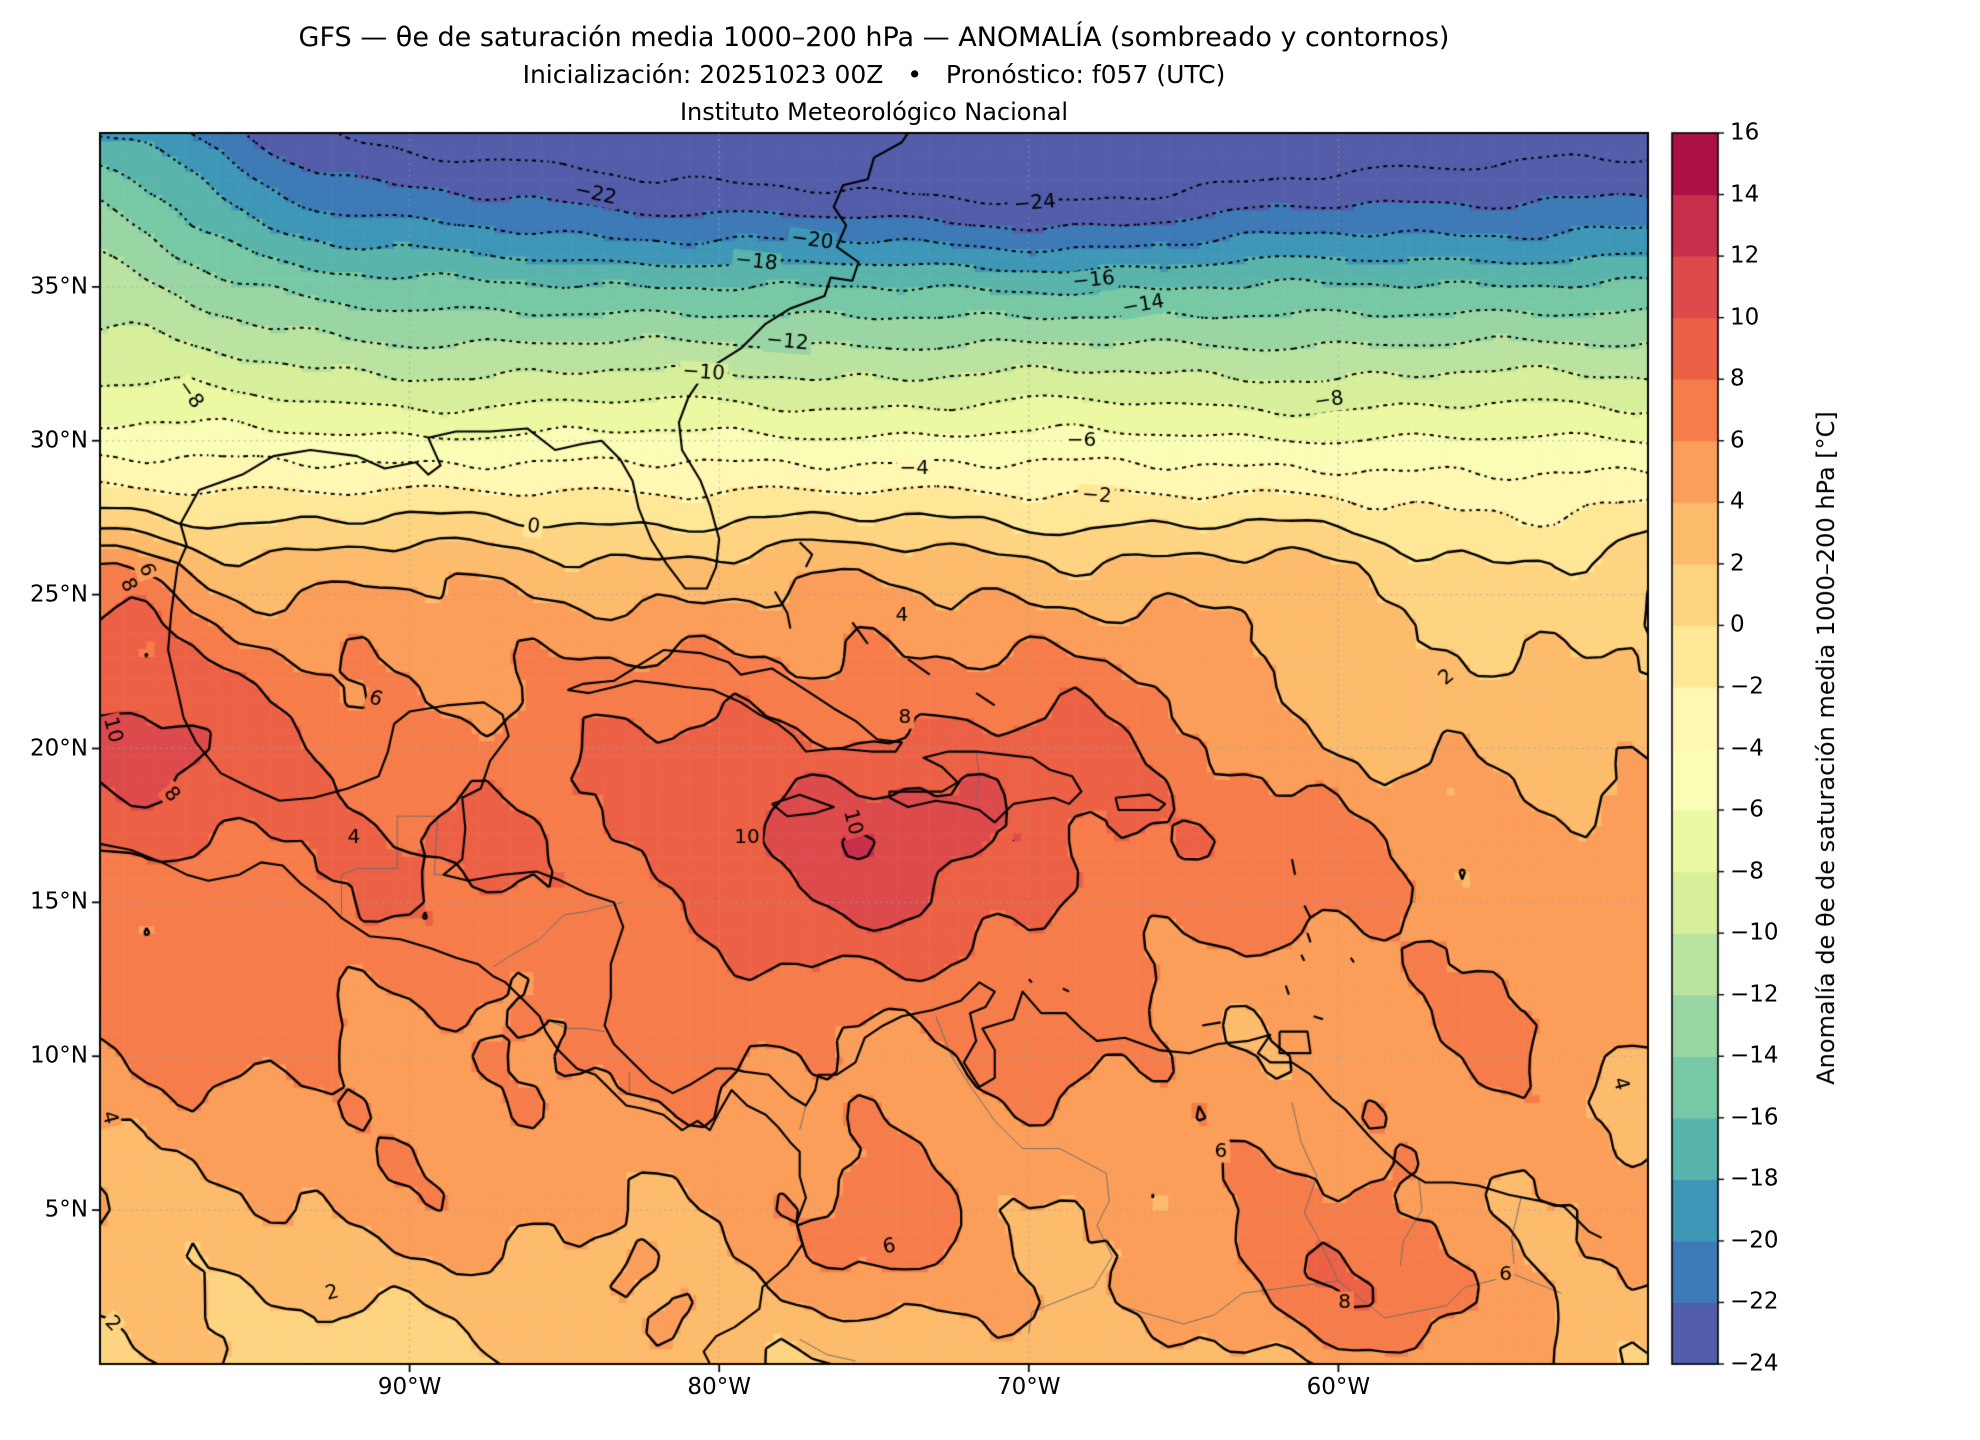 The width and height of the screenshot is (1980, 1440). What do you see at coordinates (1737, 378) in the screenshot?
I see `colorbar-tick-label: 8` at bounding box center [1737, 378].